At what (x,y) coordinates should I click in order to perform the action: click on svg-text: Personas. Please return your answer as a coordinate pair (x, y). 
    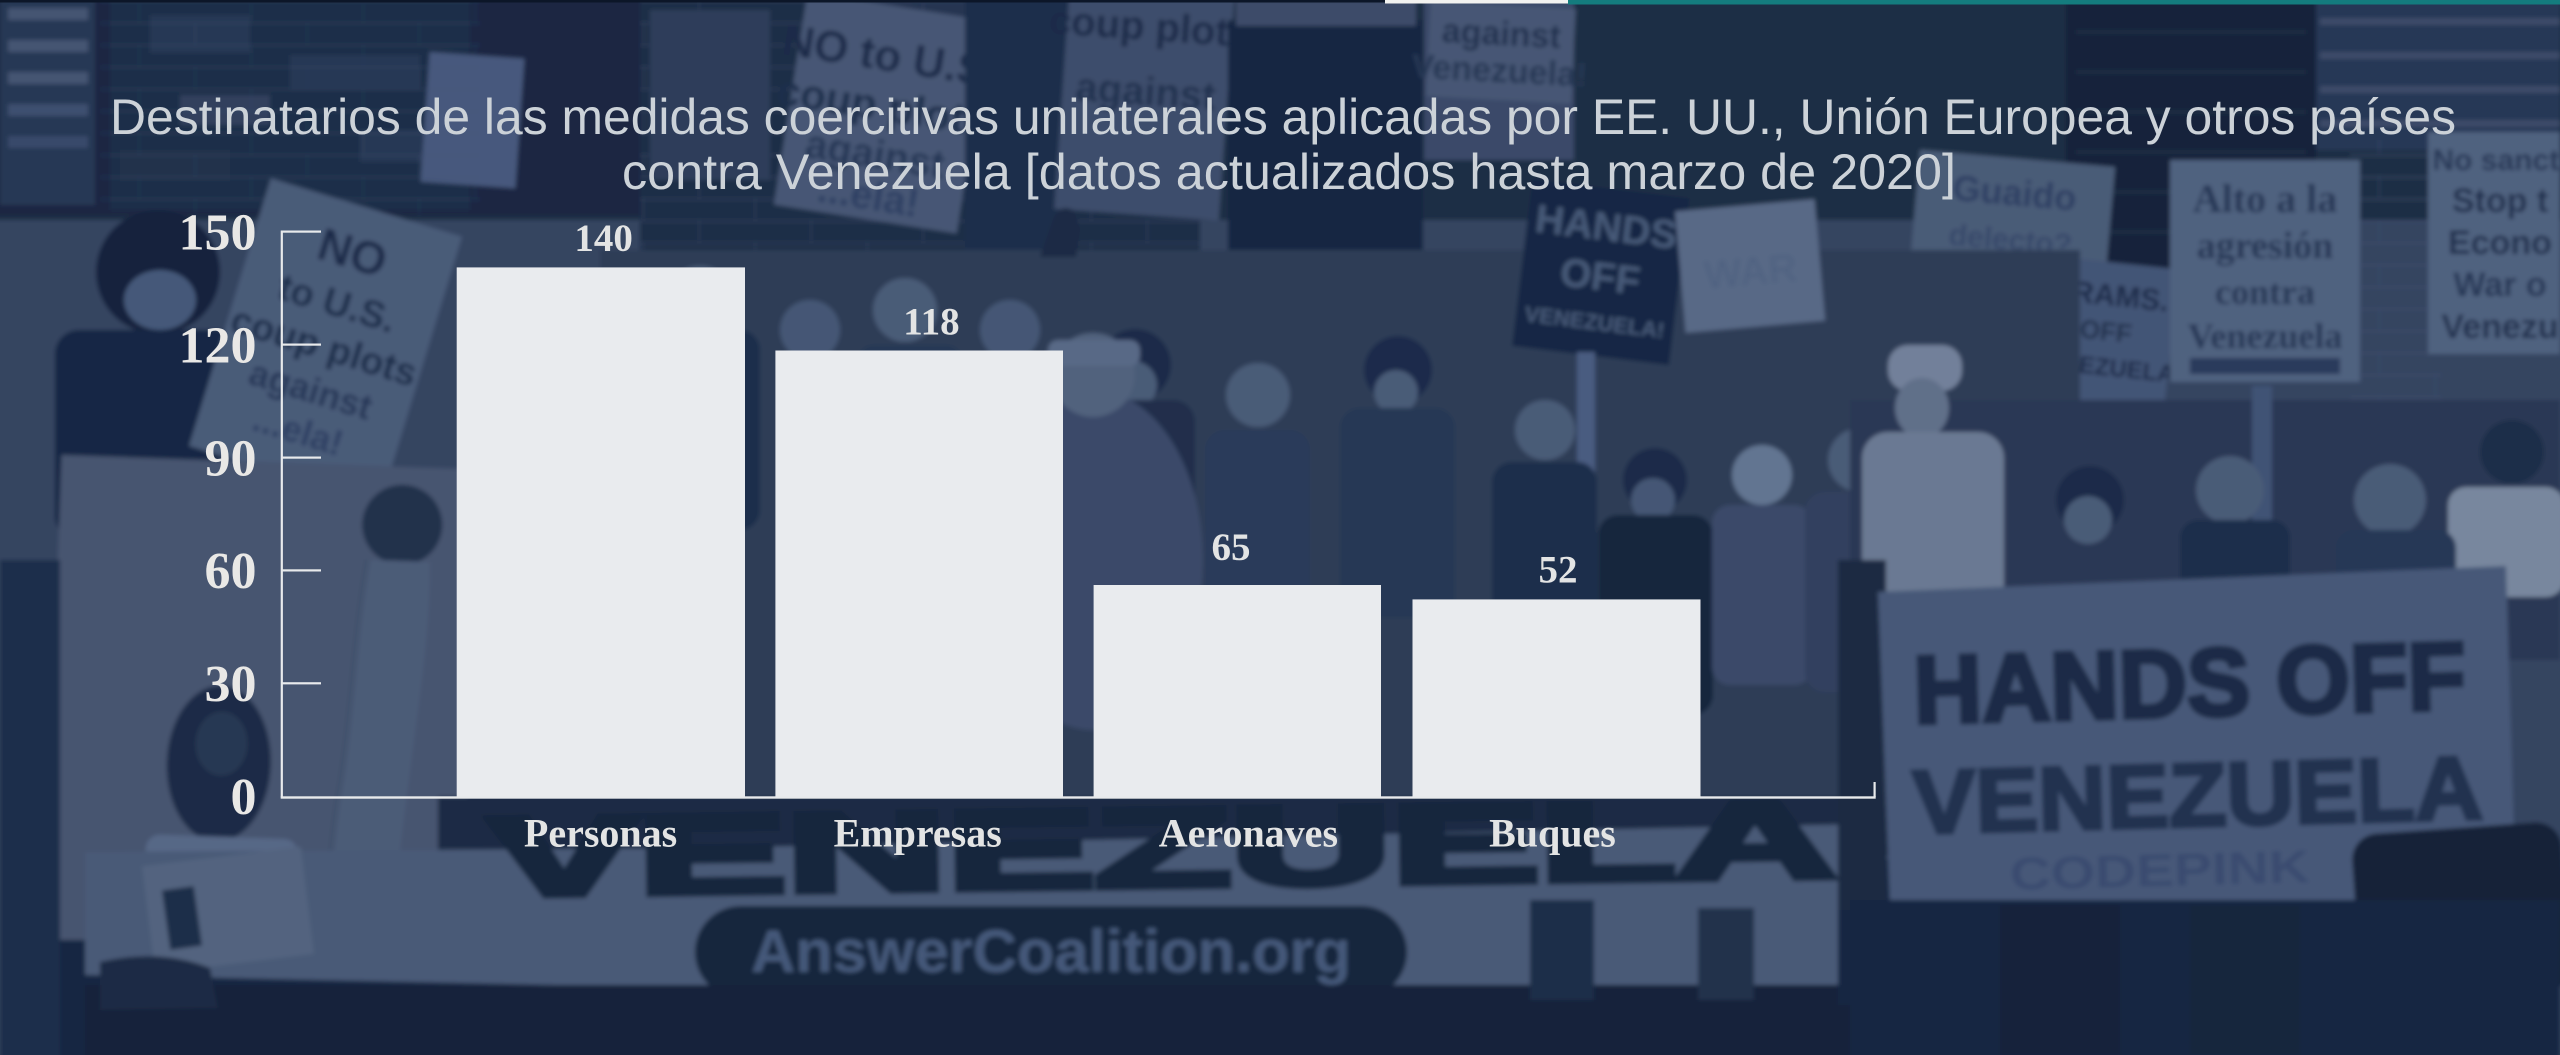
    Looking at the image, I should click on (600, 833).